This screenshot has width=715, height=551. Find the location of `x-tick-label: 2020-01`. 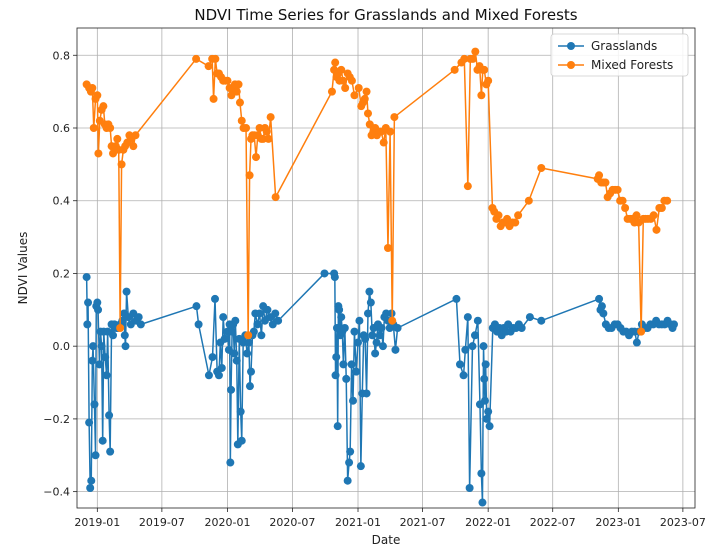

x-tick-label: 2020-01 is located at coordinates (228, 522).